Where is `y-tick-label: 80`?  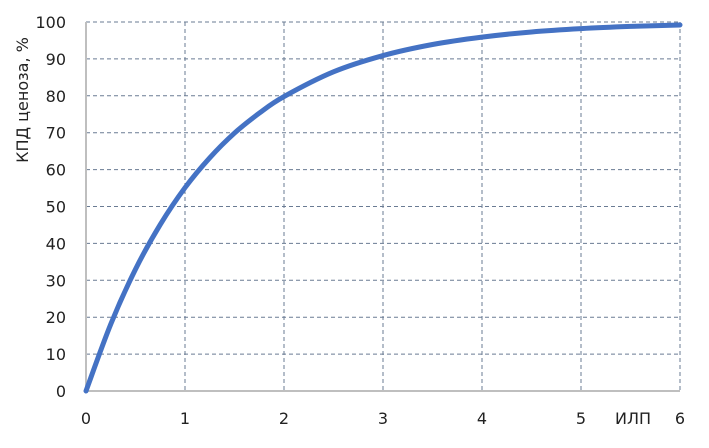
y-tick-label: 80 is located at coordinates (56, 96).